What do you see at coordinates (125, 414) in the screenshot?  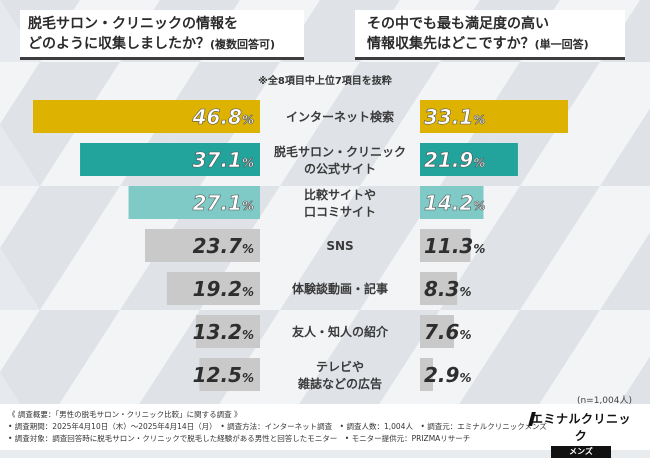 I see `footer-line-1: 《 調査概要：「男性の脱毛サロン・クリニック比較」に関する調査 》` at bounding box center [125, 414].